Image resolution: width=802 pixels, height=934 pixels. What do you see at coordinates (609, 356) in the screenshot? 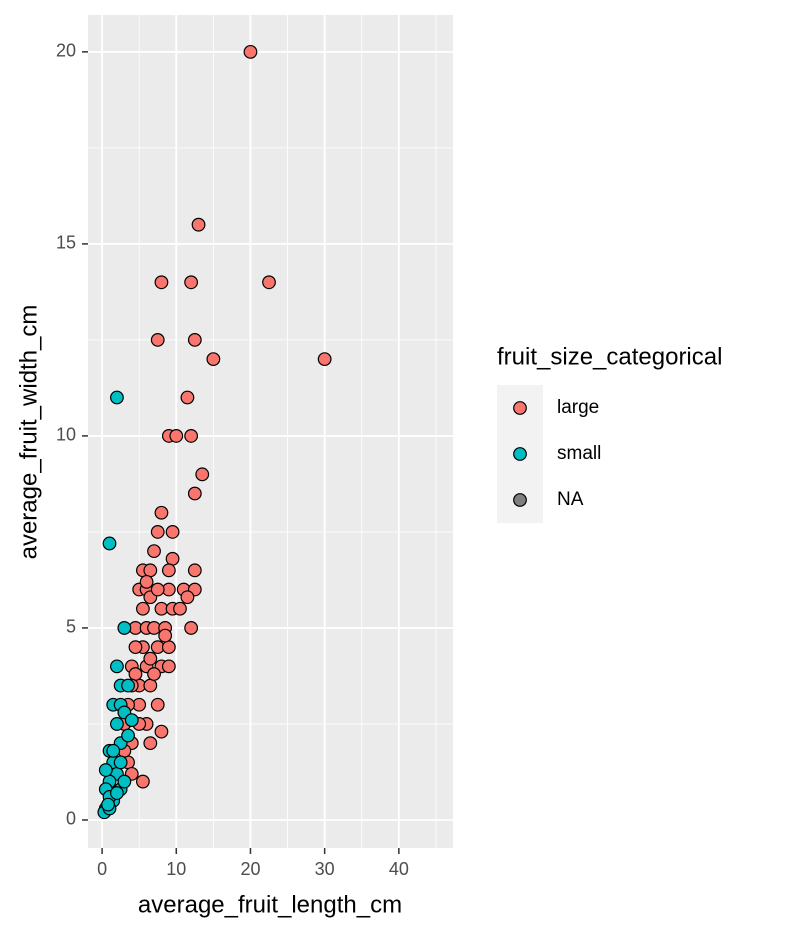
I see `legend-title: fruit_size_categorical` at bounding box center [609, 356].